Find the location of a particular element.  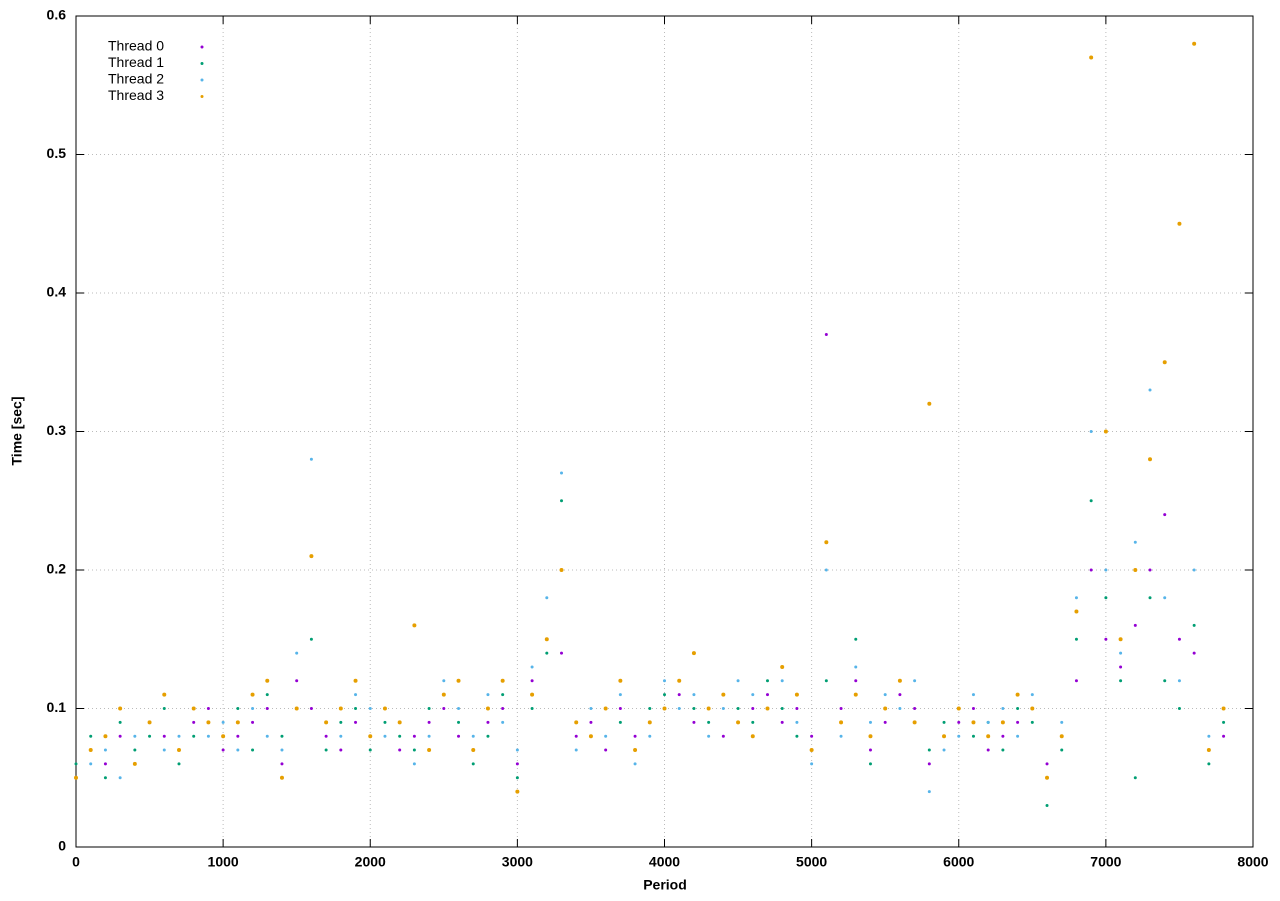

legend-label: Thread 2 is located at coordinates (136, 79).